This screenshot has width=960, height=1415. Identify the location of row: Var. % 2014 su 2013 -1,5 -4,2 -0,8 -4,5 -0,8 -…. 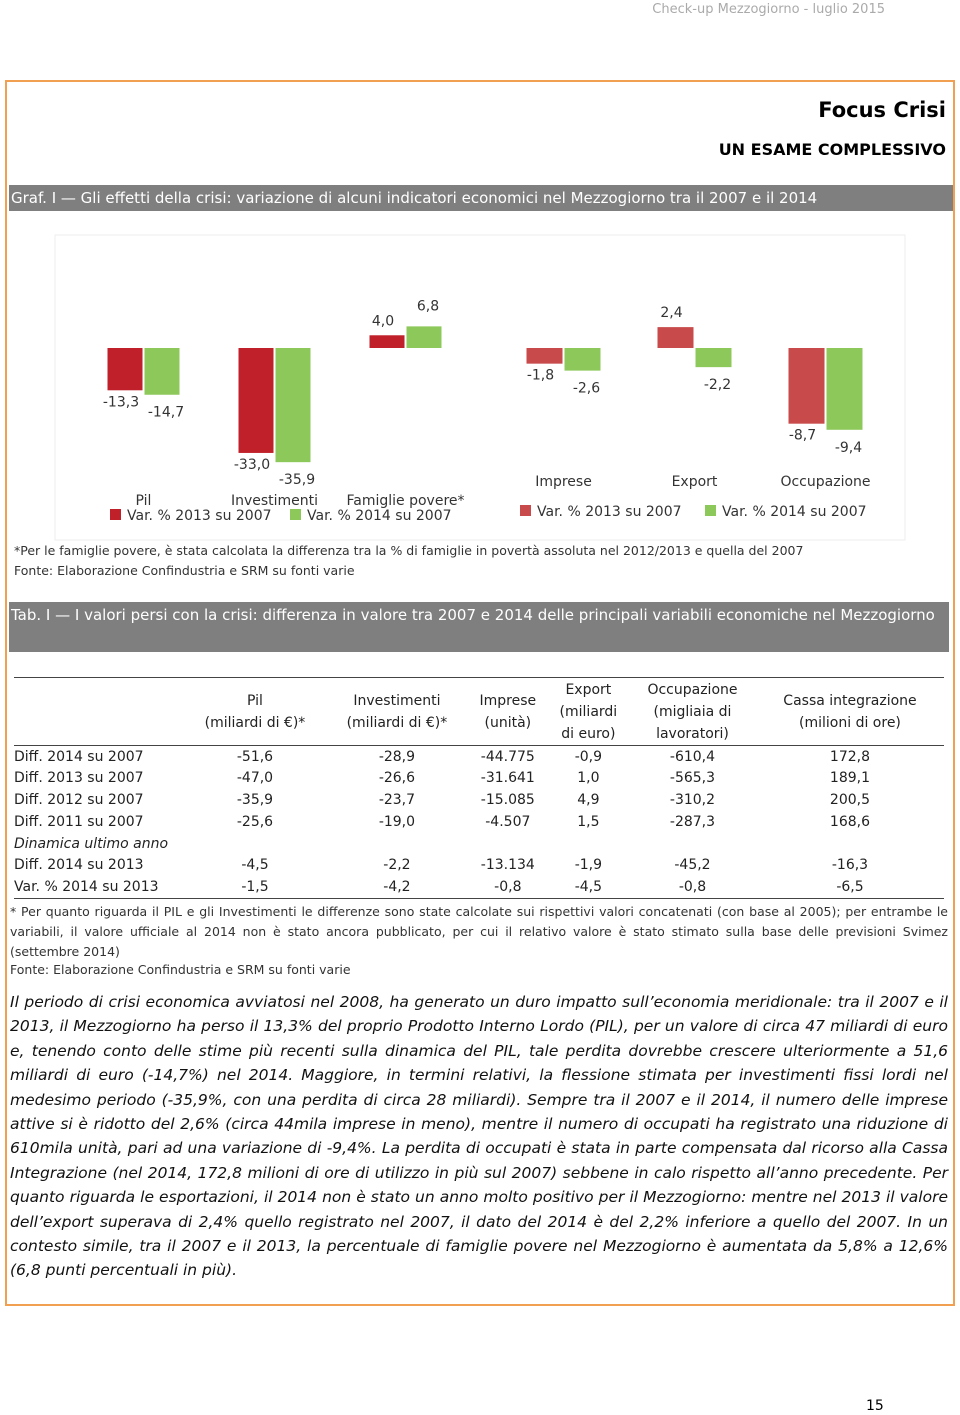
(479, 887).